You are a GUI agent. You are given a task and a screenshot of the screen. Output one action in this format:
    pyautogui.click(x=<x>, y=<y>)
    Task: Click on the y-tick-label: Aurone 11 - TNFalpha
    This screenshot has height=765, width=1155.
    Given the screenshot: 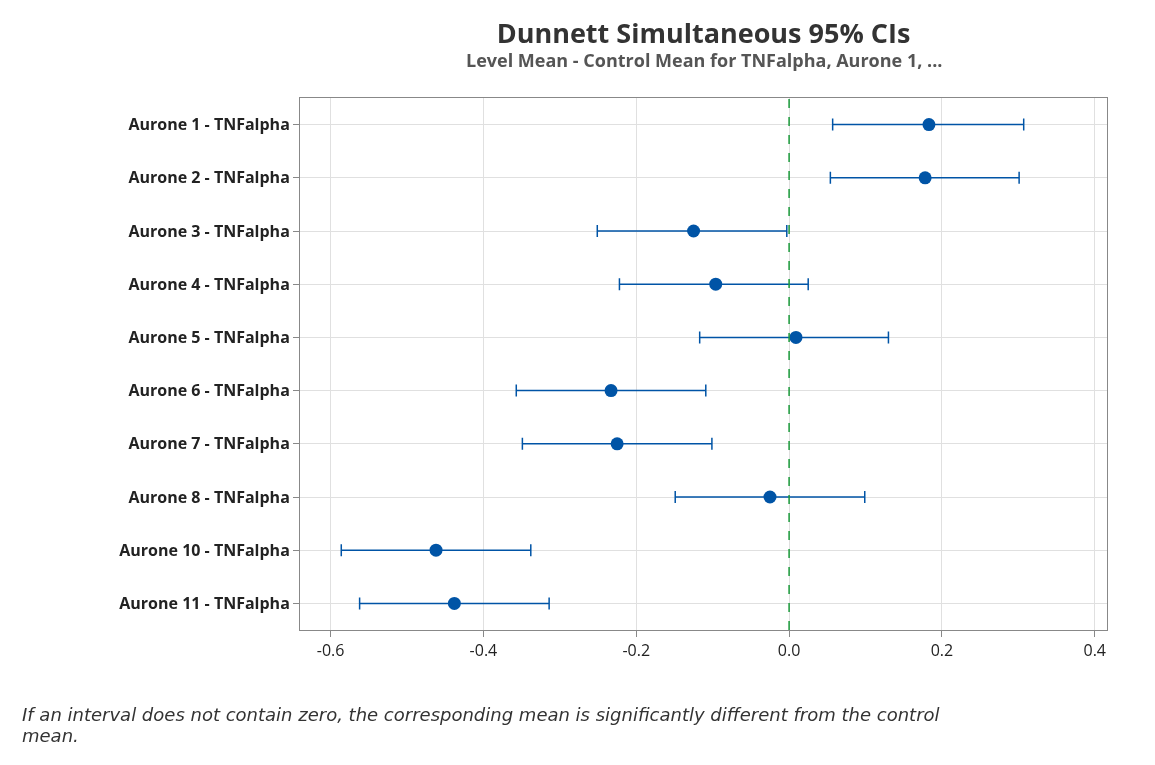 What is the action you would take?
    pyautogui.click(x=204, y=603)
    